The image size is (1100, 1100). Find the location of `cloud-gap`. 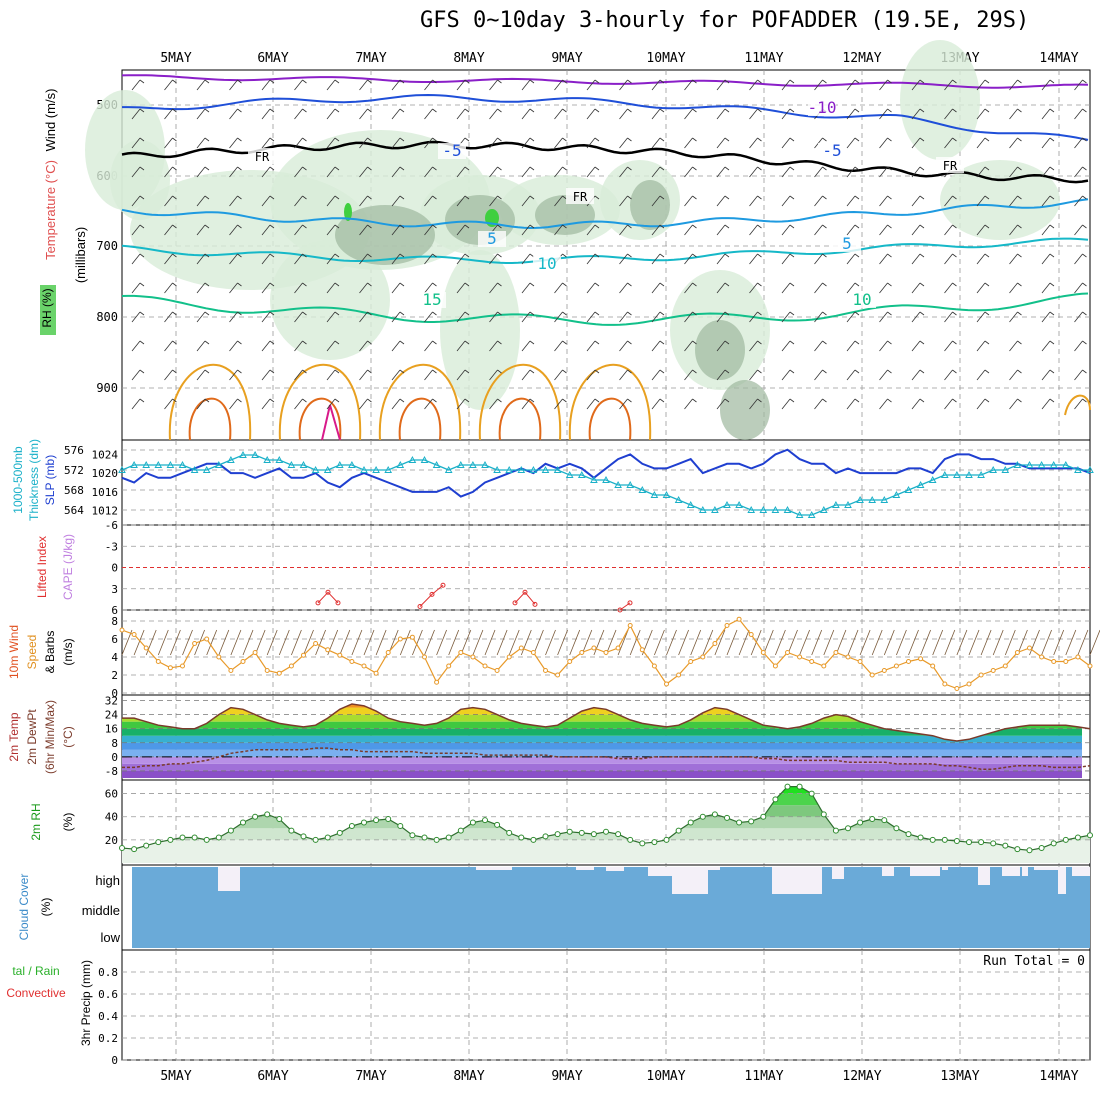

cloud-gap is located at coordinates (1062, 880).